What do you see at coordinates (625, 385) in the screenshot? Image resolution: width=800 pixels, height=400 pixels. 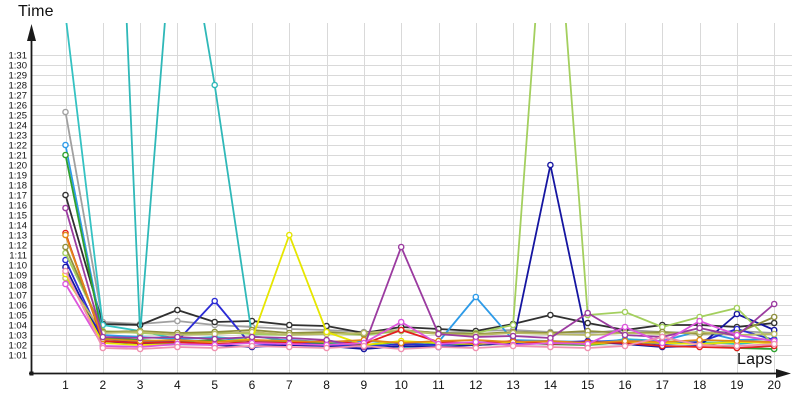 I see `svg-text: 16` at bounding box center [625, 385].